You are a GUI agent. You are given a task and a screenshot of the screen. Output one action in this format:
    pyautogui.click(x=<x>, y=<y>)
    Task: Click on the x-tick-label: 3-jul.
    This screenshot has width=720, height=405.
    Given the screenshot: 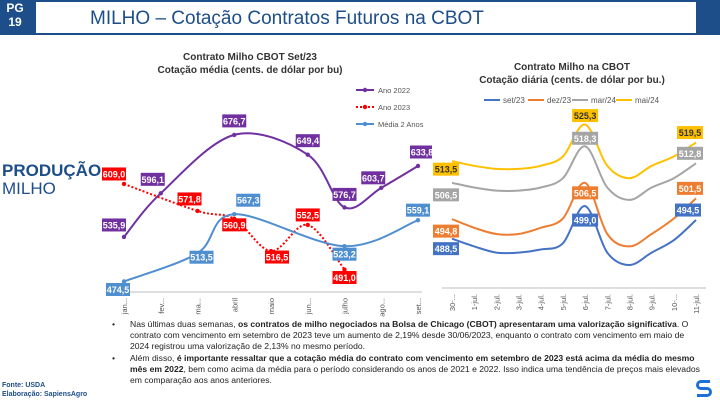 What is the action you would take?
    pyautogui.click(x=519, y=302)
    